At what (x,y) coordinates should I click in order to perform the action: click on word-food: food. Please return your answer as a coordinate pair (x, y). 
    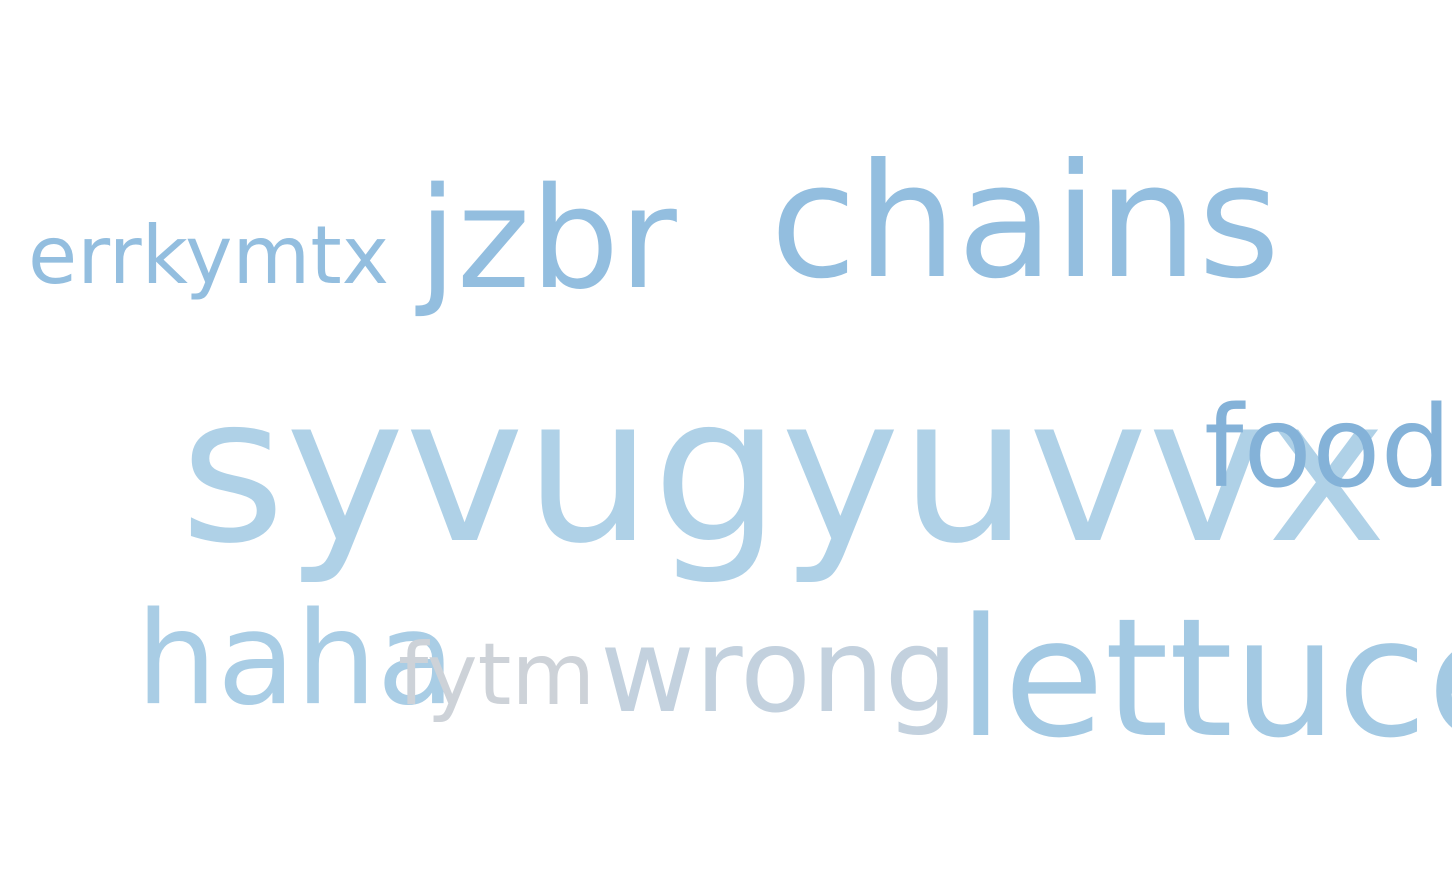
    Looking at the image, I should click on (1328, 448).